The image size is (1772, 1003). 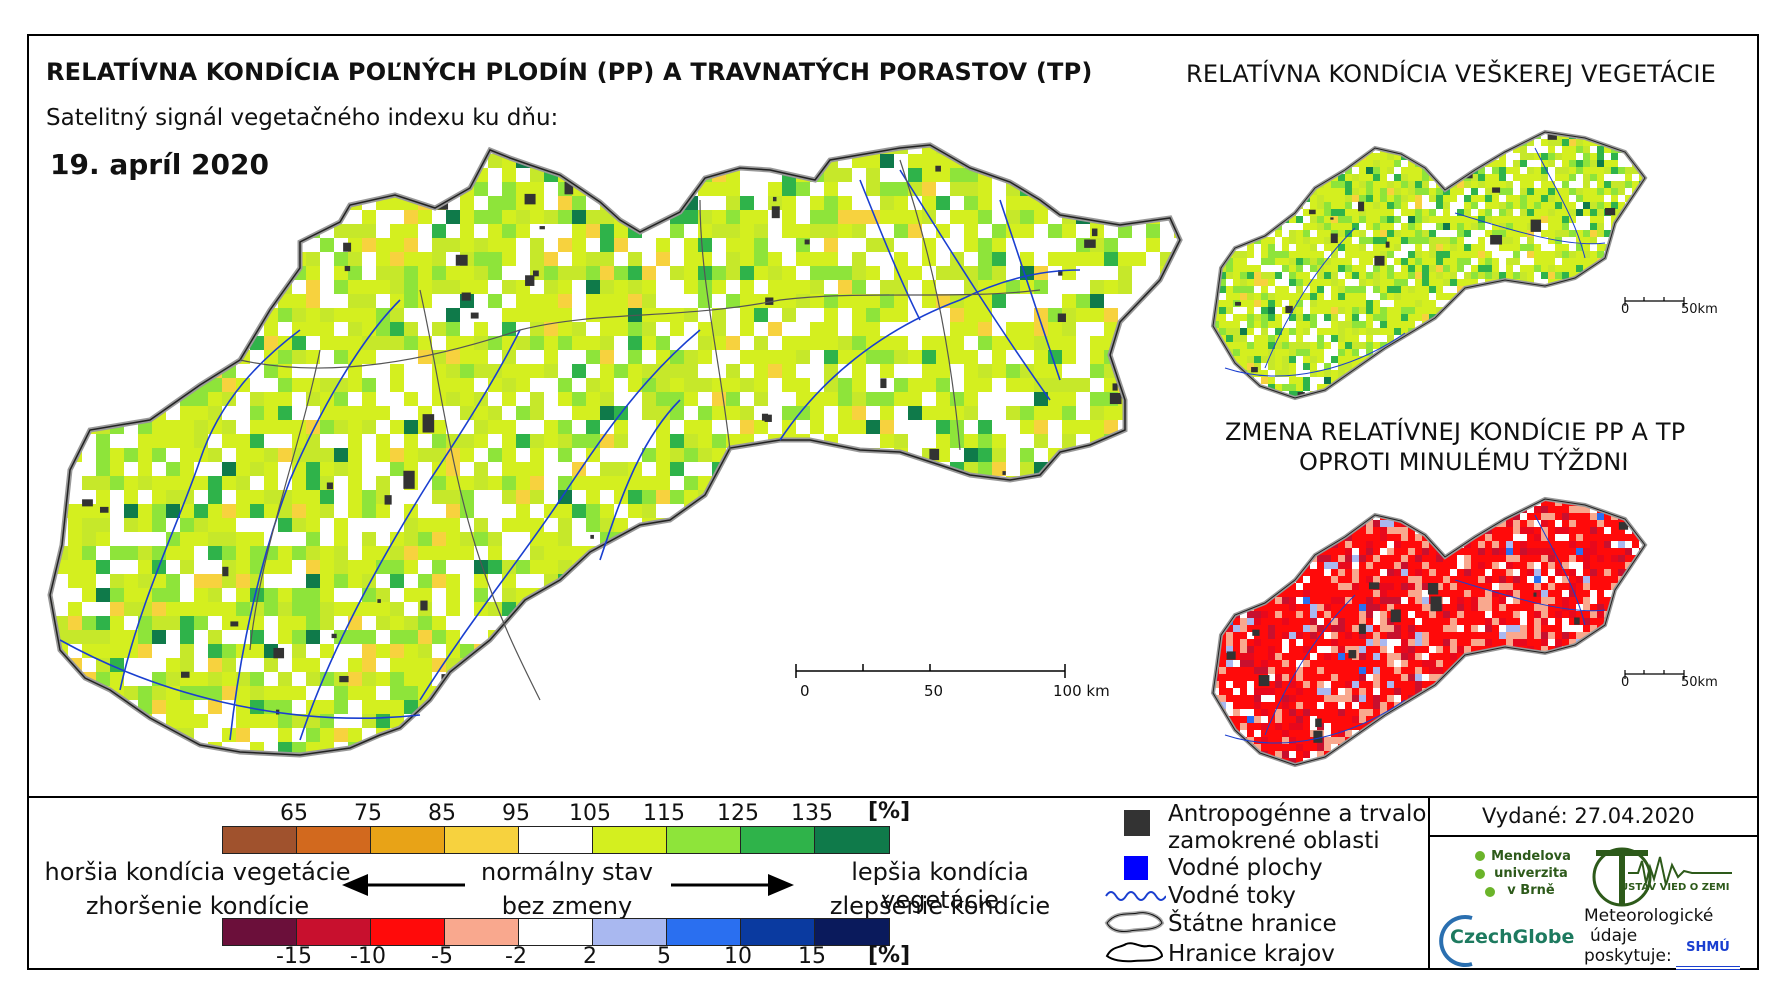 I want to click on worse-label-1: horšia kondícia vegetácie, so click(x=197, y=872).